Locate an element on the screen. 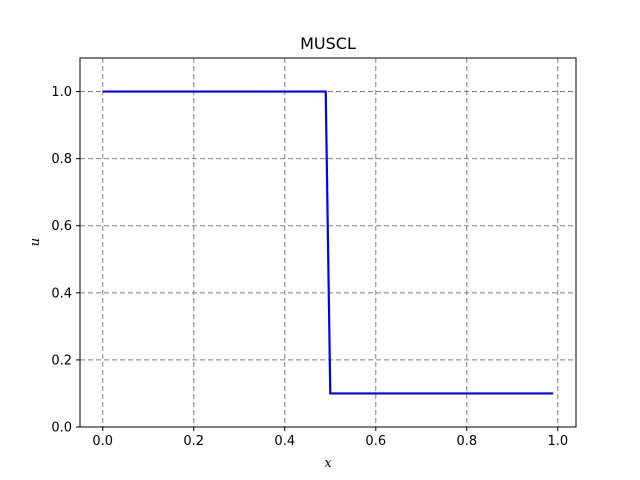 The image size is (640, 480). y-tick-label: 0.8 is located at coordinates (61, 159).